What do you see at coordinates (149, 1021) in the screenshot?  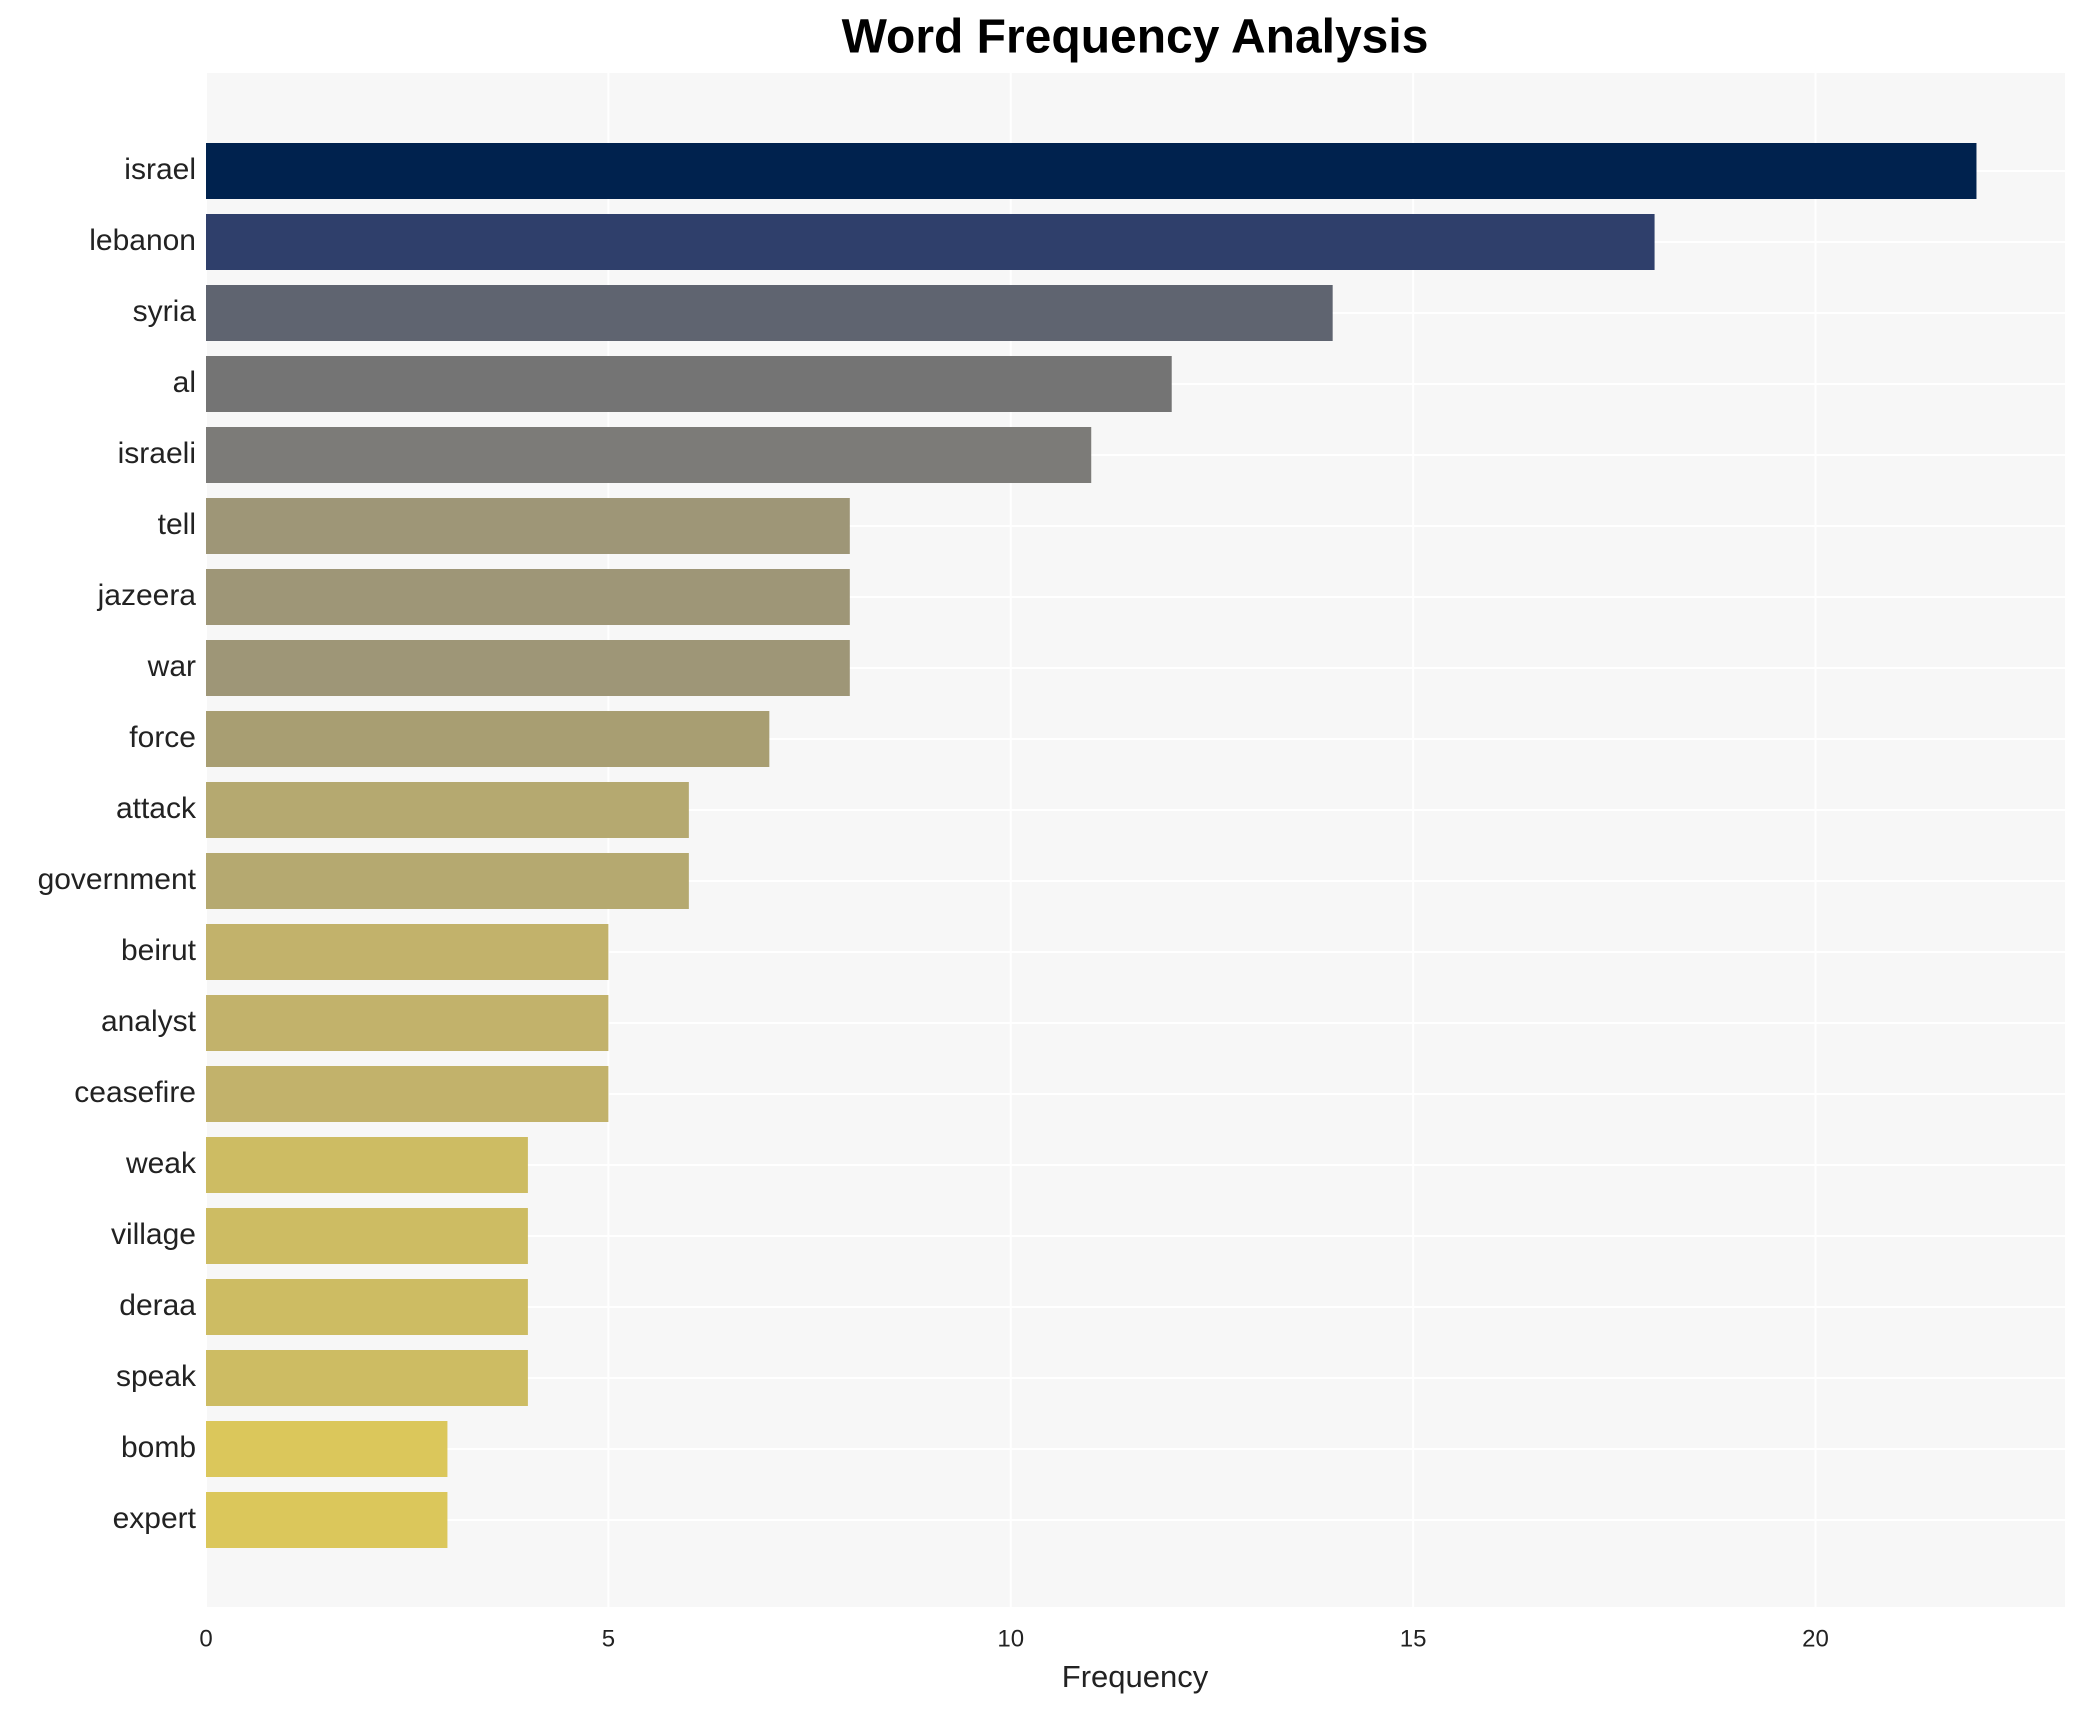 I see `y-tick-label: analyst` at bounding box center [149, 1021].